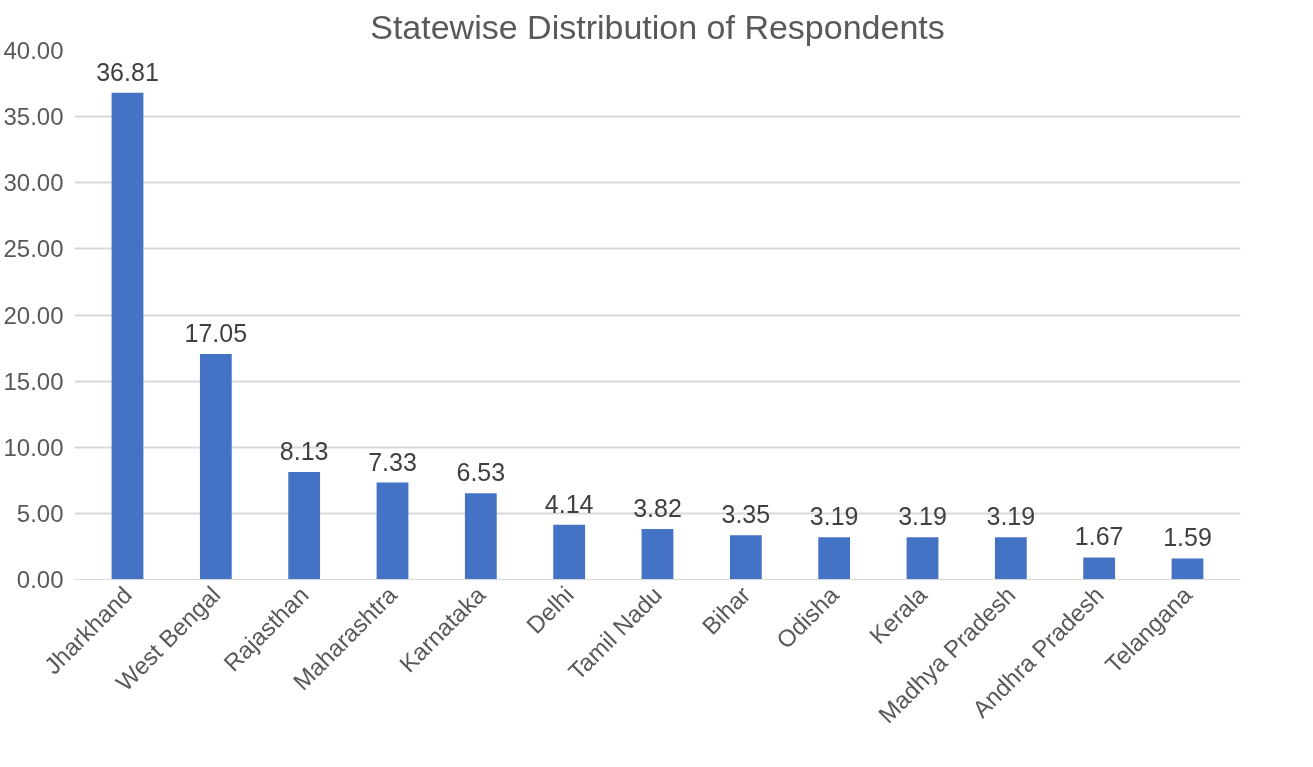 The width and height of the screenshot is (1313, 767). What do you see at coordinates (33, 315) in the screenshot?
I see `y-tick-label: 20.00` at bounding box center [33, 315].